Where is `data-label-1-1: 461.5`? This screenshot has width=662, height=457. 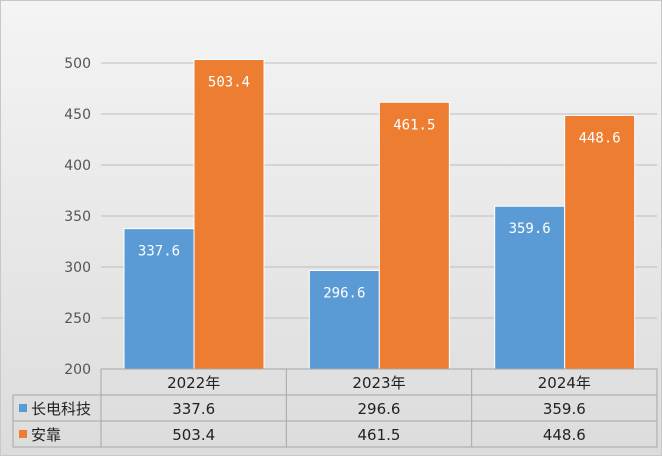 data-label-1-1: 461.5 is located at coordinates (414, 125).